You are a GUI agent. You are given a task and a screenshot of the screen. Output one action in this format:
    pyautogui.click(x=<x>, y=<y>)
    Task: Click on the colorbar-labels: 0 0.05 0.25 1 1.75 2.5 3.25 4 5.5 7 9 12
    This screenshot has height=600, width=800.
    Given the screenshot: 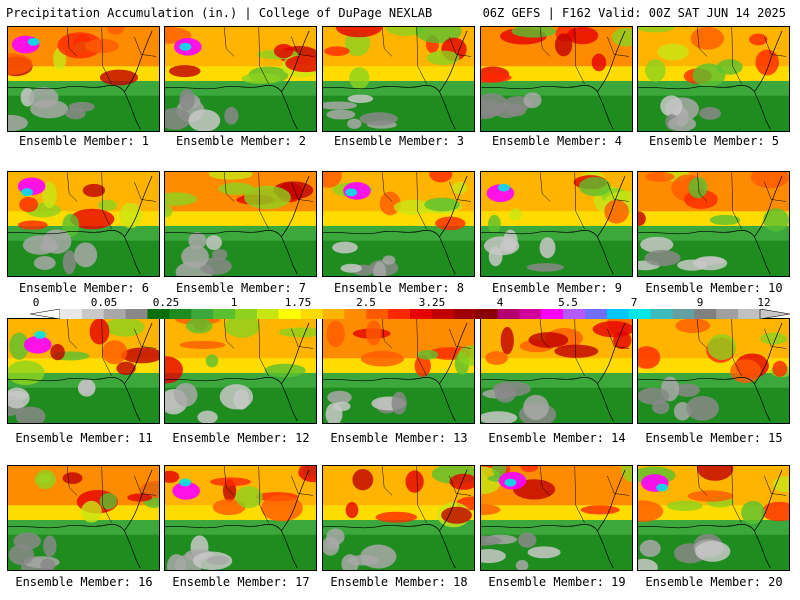 What is the action you would take?
    pyautogui.click(x=410, y=302)
    